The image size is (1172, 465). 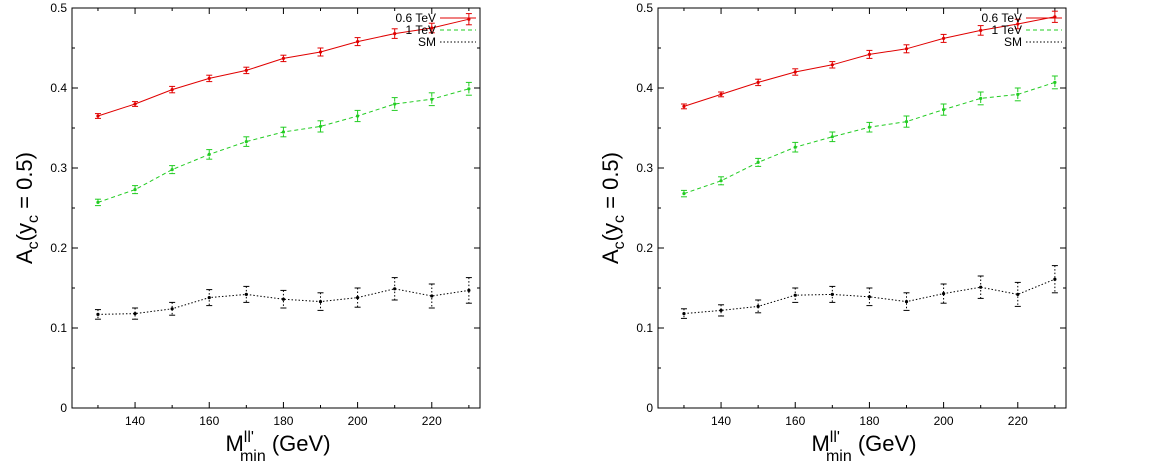 I want to click on legend-label: 0.6 TeV, so click(x=1002, y=18).